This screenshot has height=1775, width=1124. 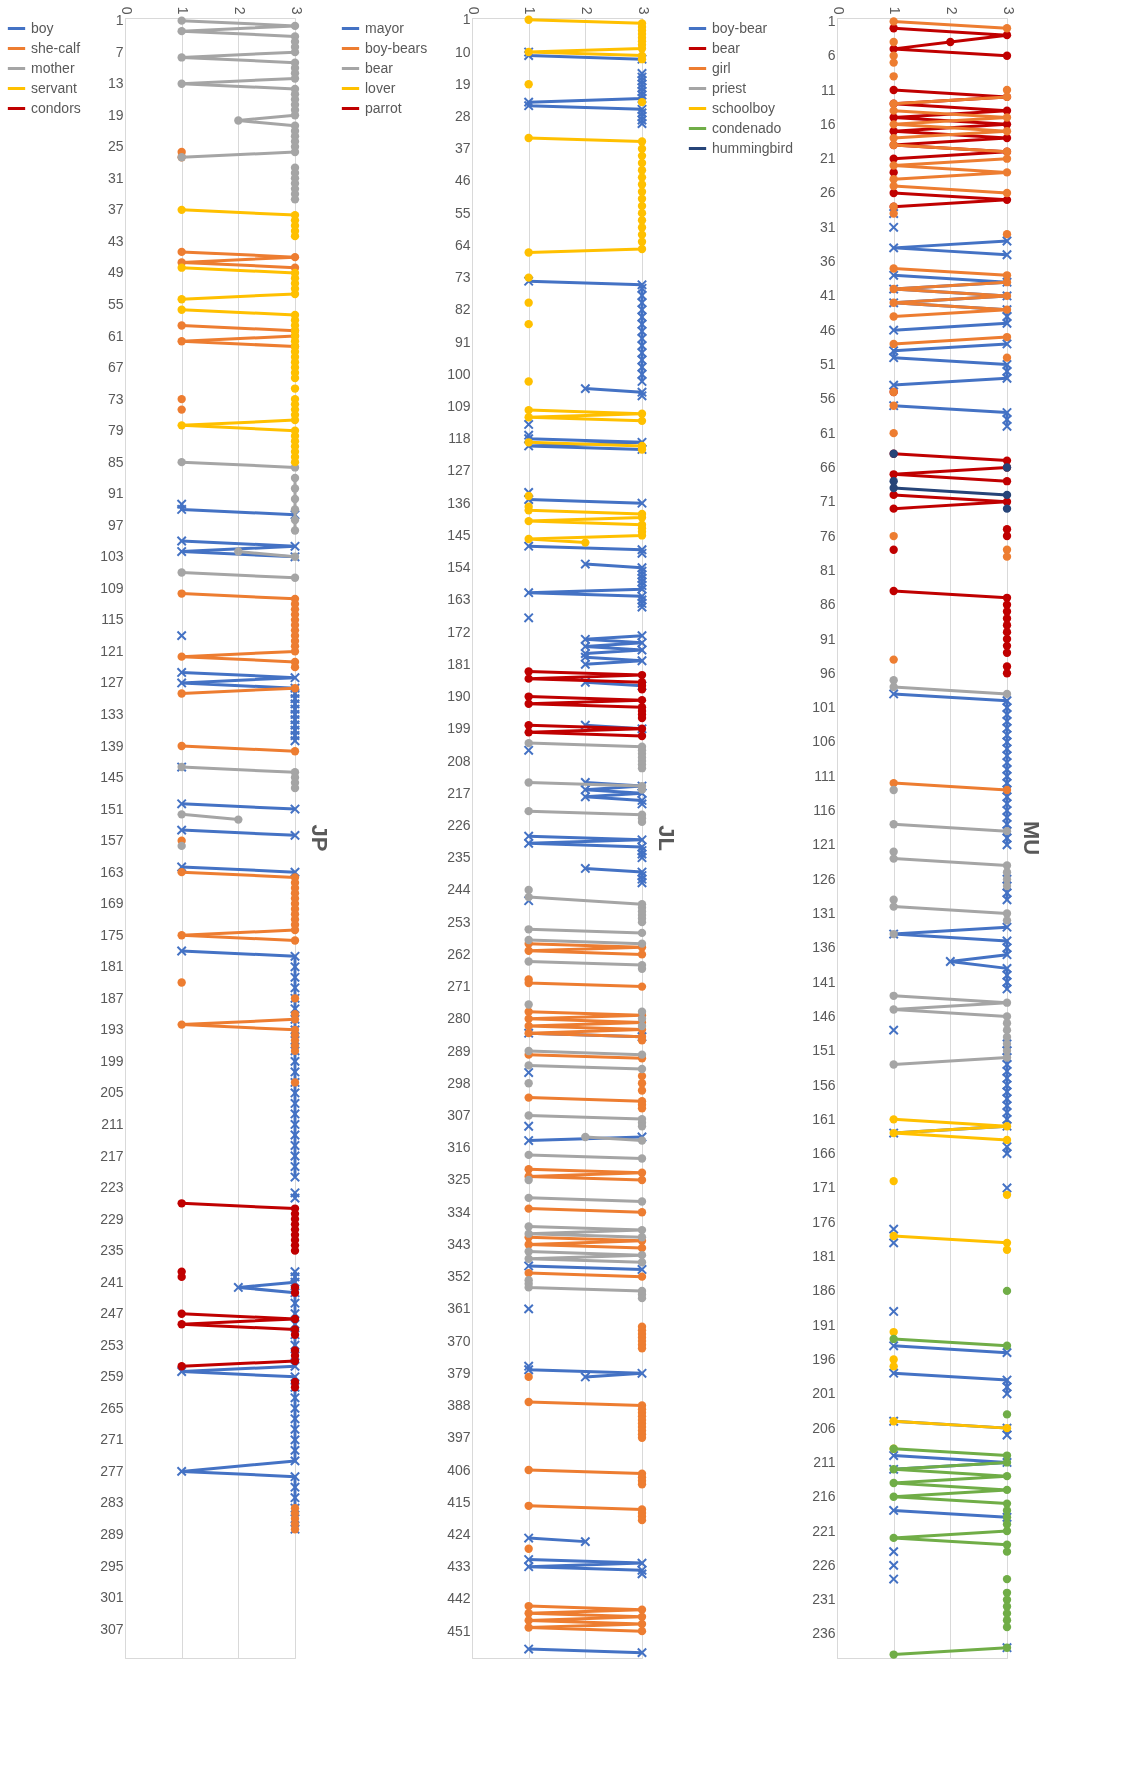 I want to click on y-tick-label: 196, so click(x=824, y=1359).